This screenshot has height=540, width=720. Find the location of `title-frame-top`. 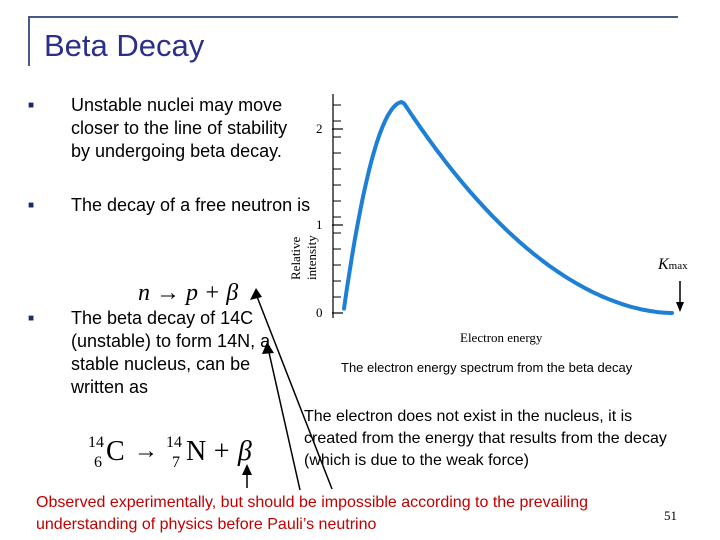

title-frame-top is located at coordinates (353, 17).